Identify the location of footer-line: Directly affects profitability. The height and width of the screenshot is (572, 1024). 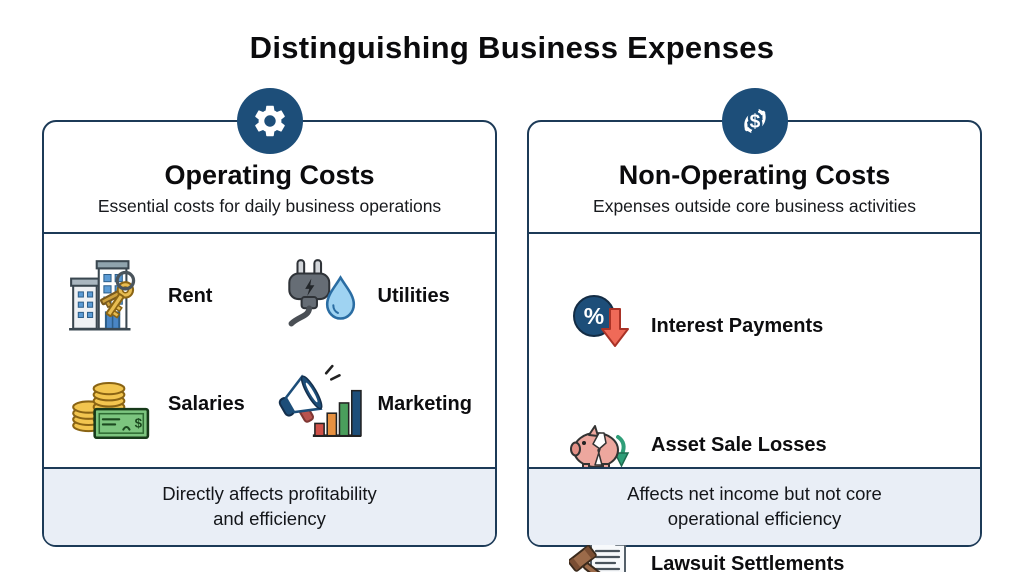
(269, 494).